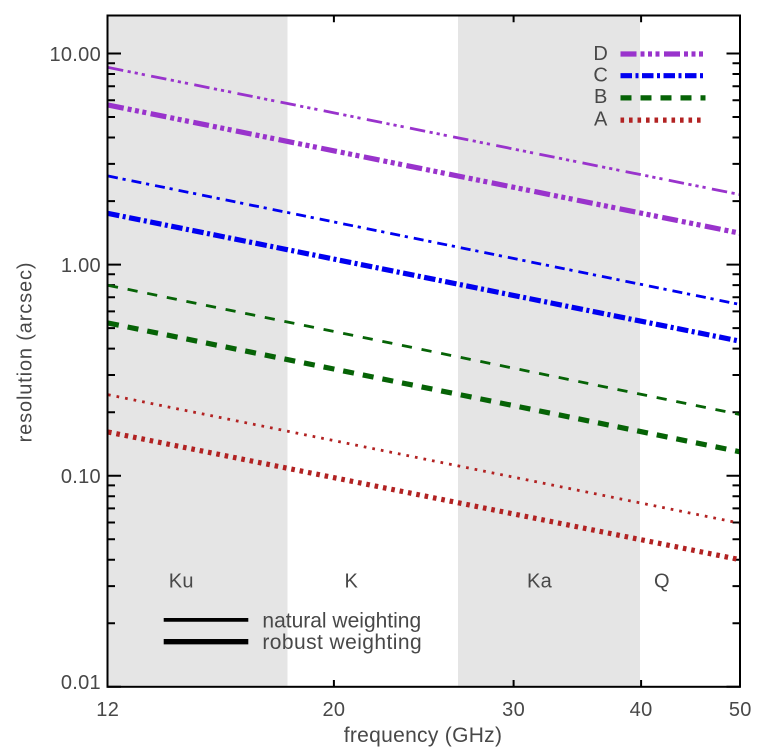 This screenshot has width=757, height=749. I want to click on svg-text: Ku, so click(181, 581).